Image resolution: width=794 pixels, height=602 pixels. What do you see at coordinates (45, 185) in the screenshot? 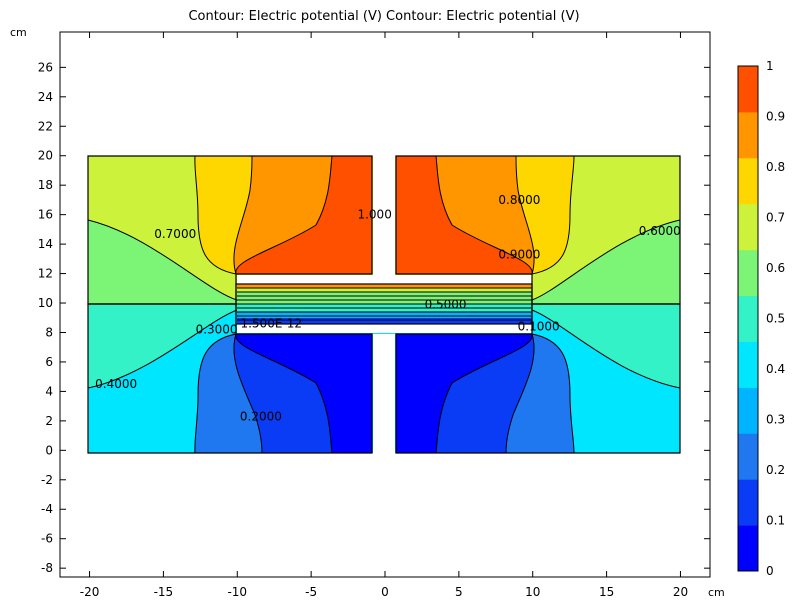
I see `y-tick-label: 18` at bounding box center [45, 185].